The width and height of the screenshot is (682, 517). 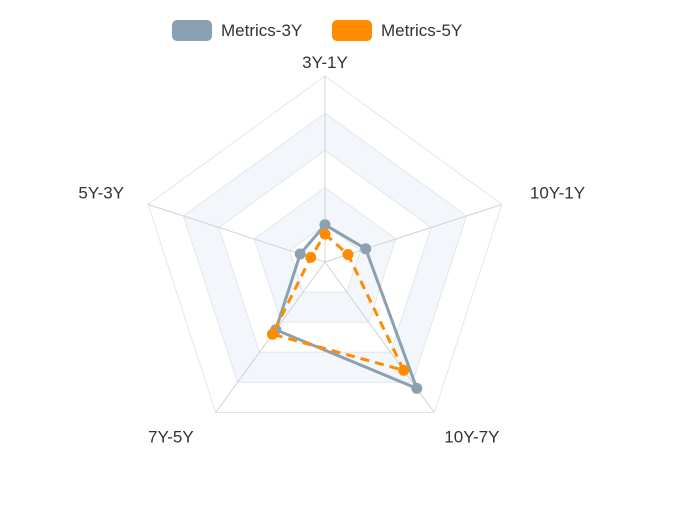 I want to click on series-line-Metrics-3Y, so click(x=346, y=306).